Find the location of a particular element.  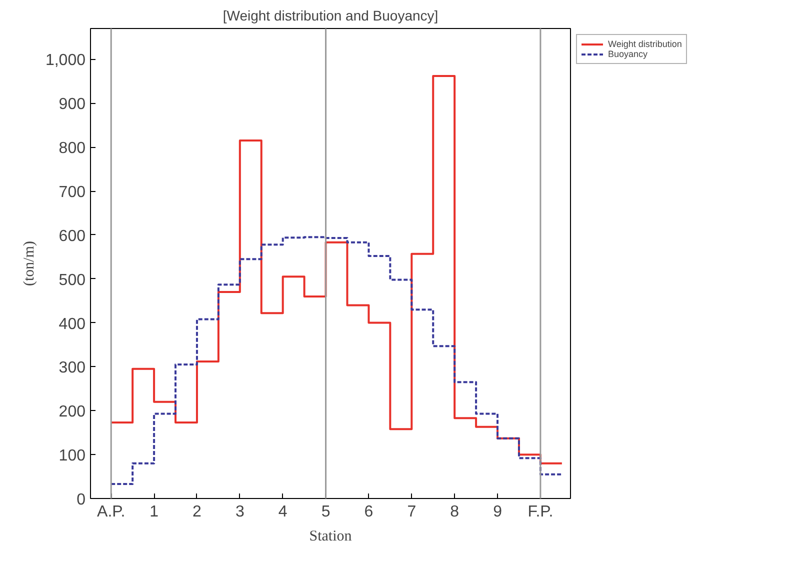

x-tick-label: 6 is located at coordinates (369, 512).